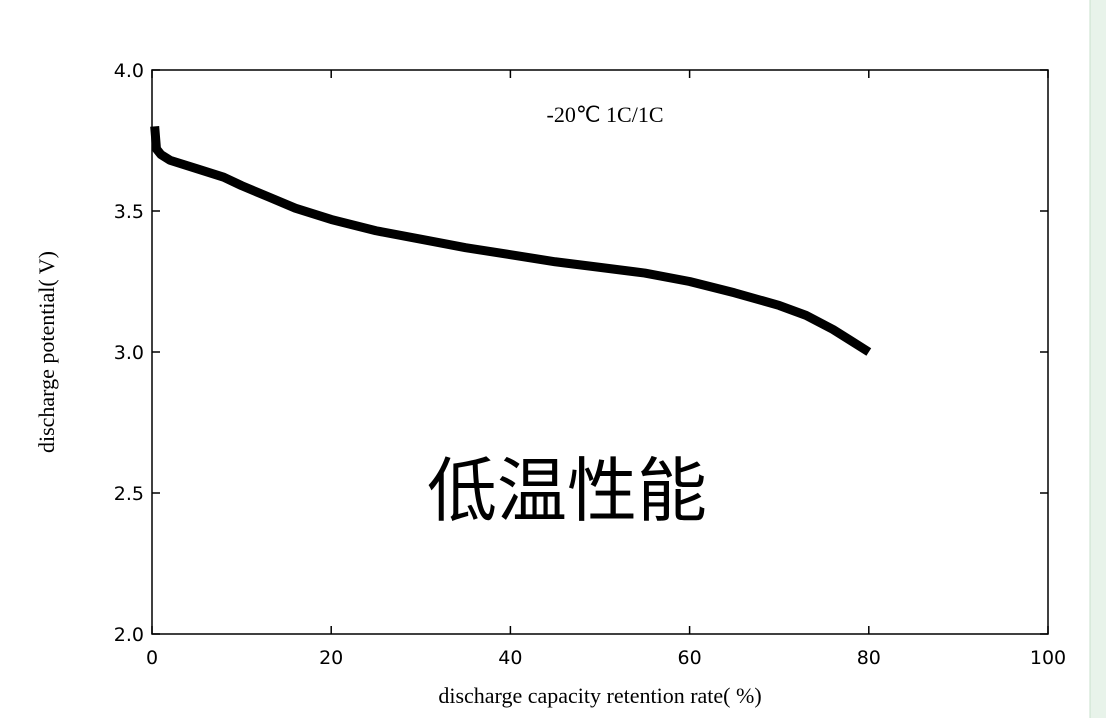 Image resolution: width=1106 pixels, height=718 pixels. What do you see at coordinates (1048, 658) in the screenshot?
I see `x-tick-label: 100` at bounding box center [1048, 658].